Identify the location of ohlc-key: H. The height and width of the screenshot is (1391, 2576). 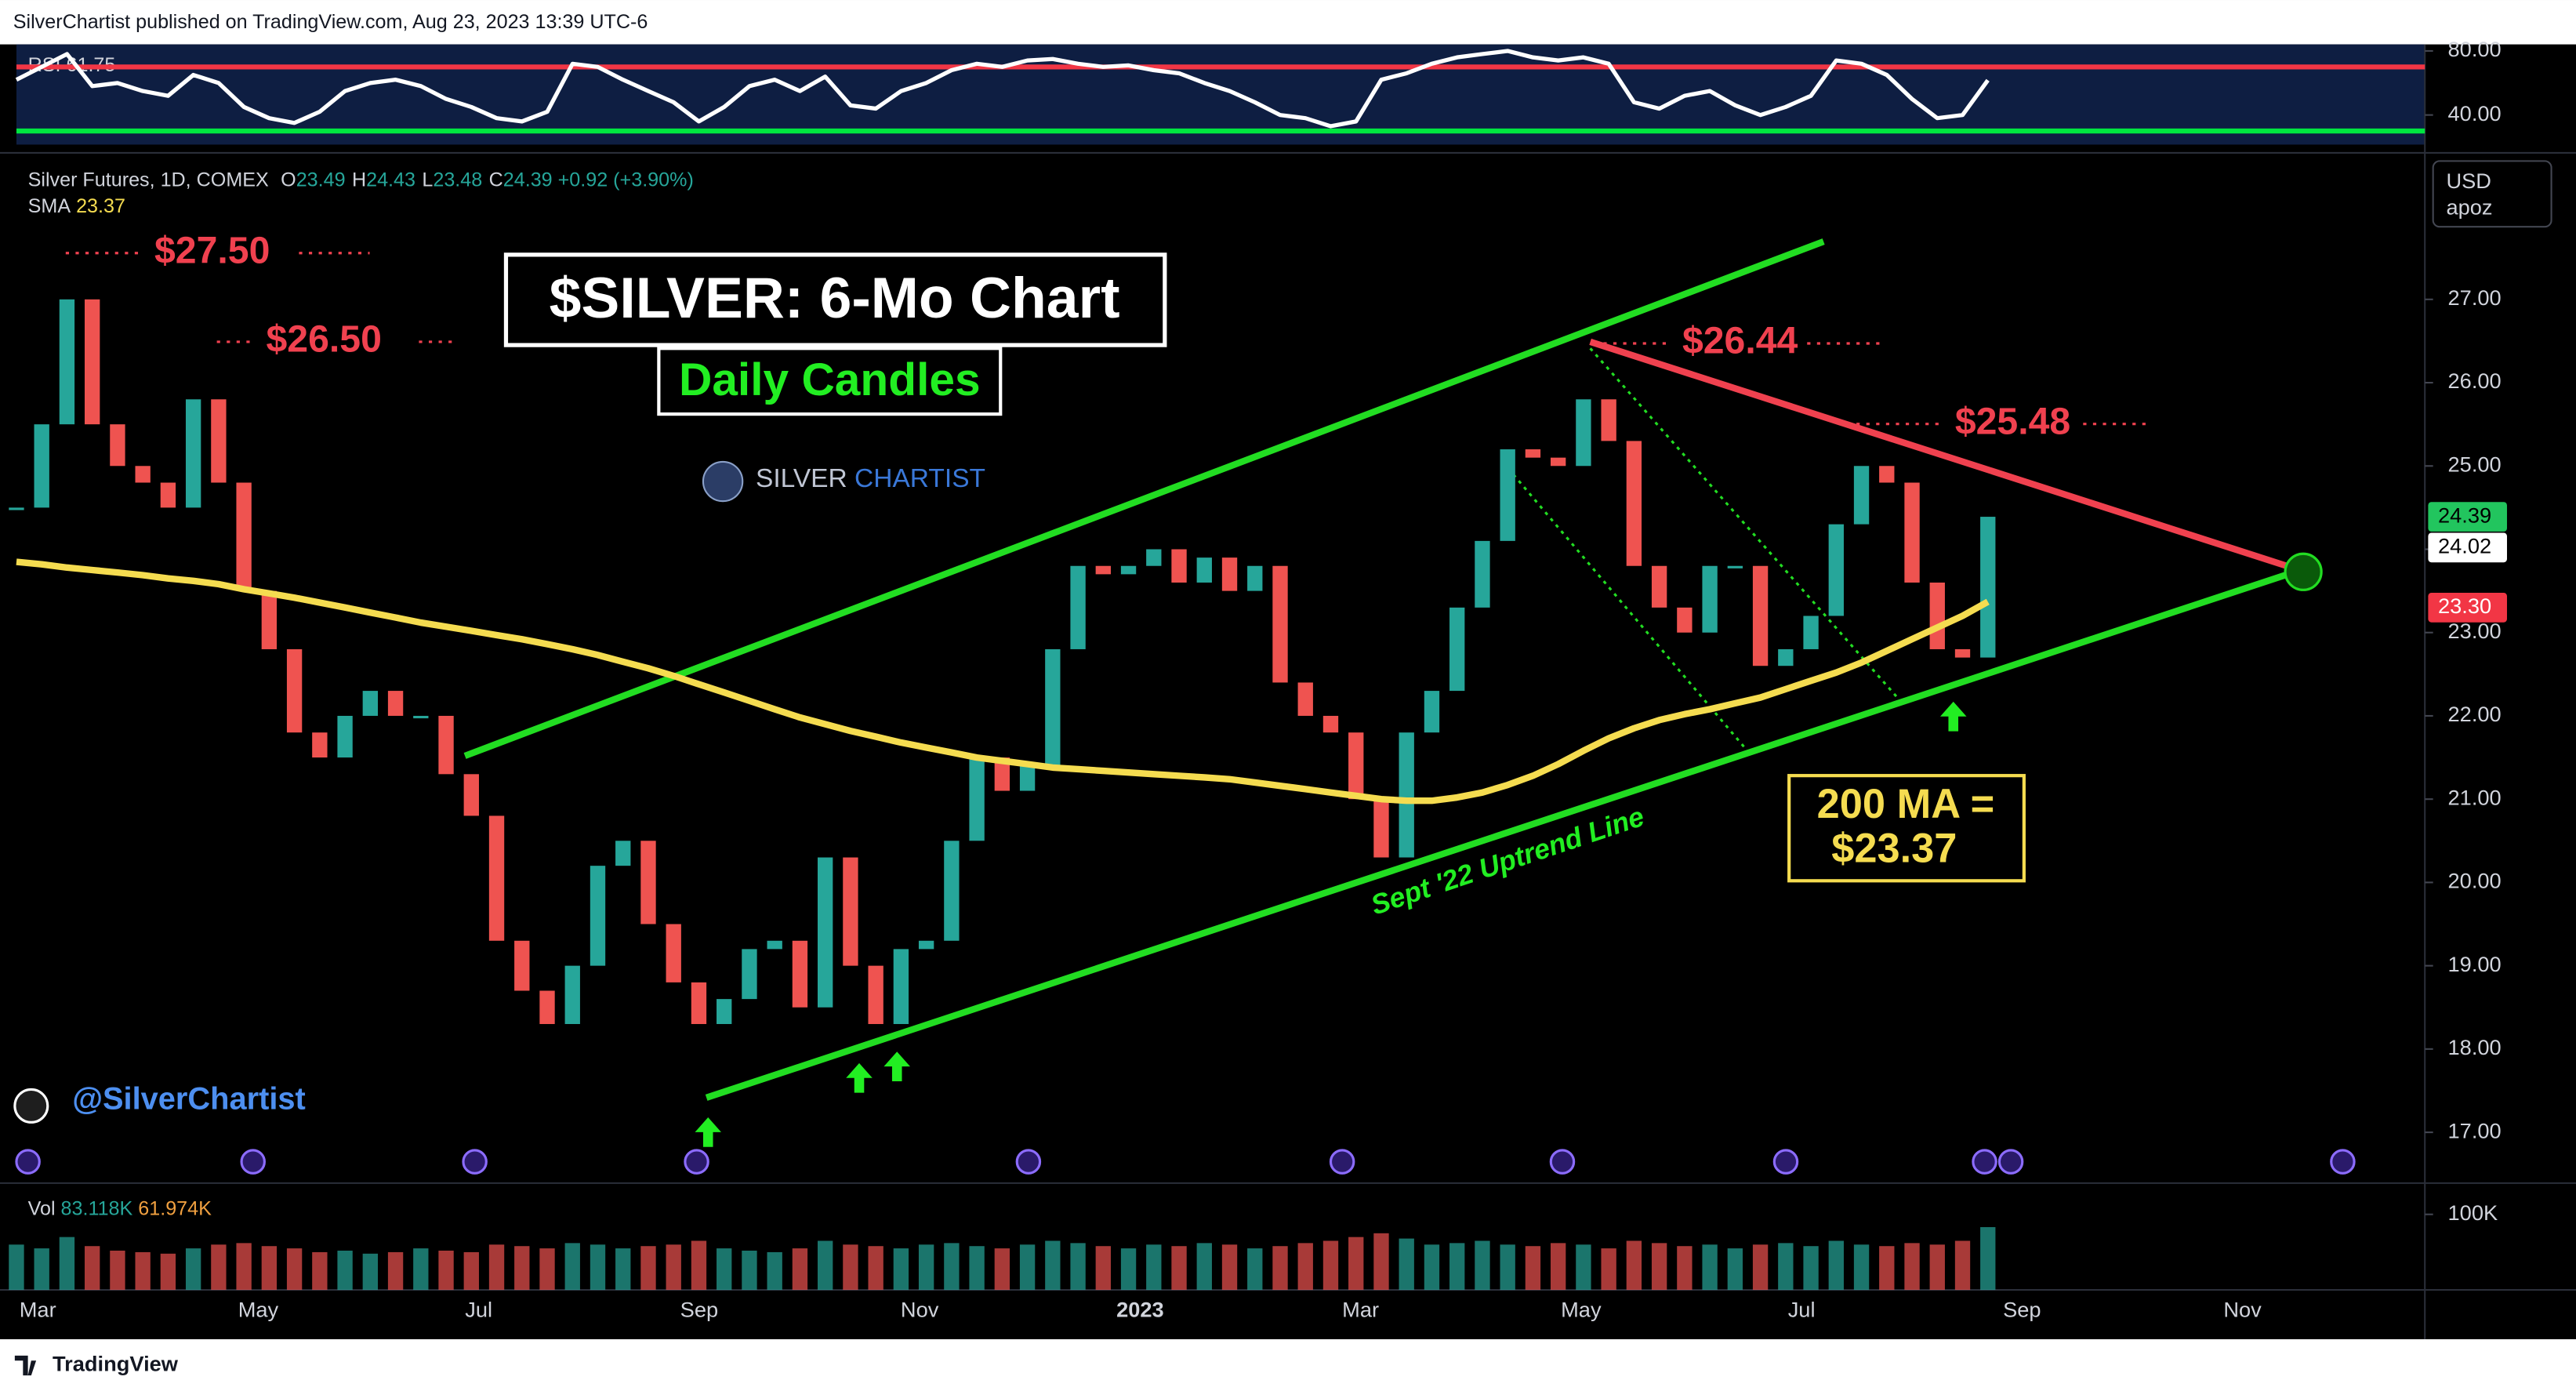
(359, 180).